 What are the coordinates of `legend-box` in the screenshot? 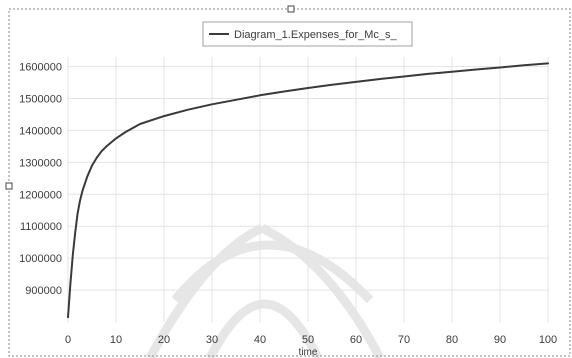 It's located at (307, 34).